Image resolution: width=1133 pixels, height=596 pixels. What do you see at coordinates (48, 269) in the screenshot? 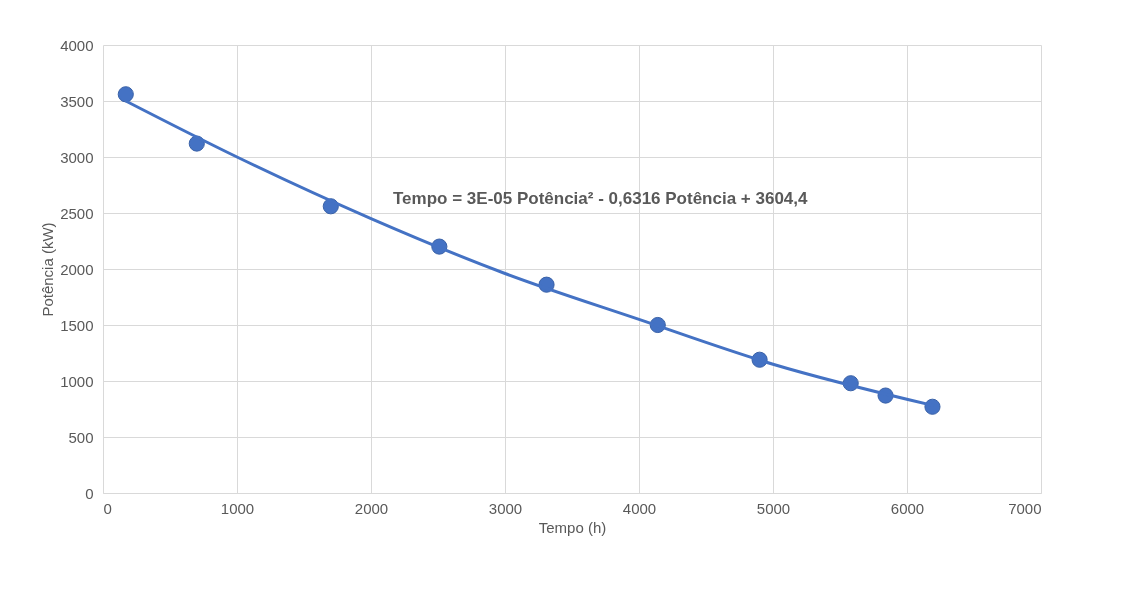
I see `y-axis-title: Potência (kW)` at bounding box center [48, 269].